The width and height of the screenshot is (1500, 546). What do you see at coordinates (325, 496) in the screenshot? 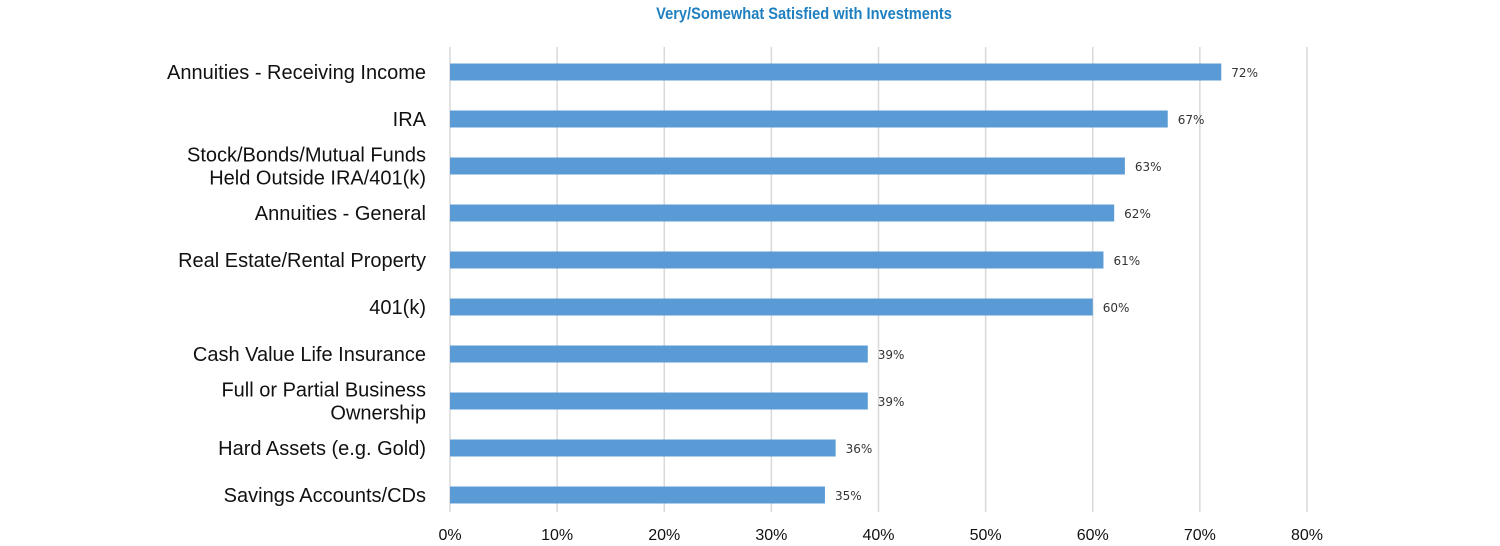
I see `category-label: Savings Accounts/CDs` at bounding box center [325, 496].